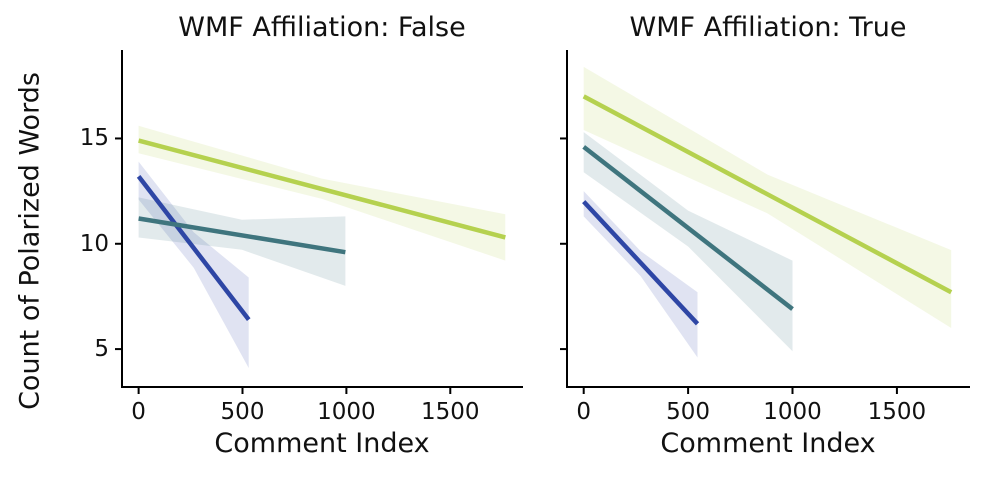 This screenshot has width=1000, height=500. What do you see at coordinates (322, 443) in the screenshot?
I see `x-axis-label-left: Comment Index` at bounding box center [322, 443].